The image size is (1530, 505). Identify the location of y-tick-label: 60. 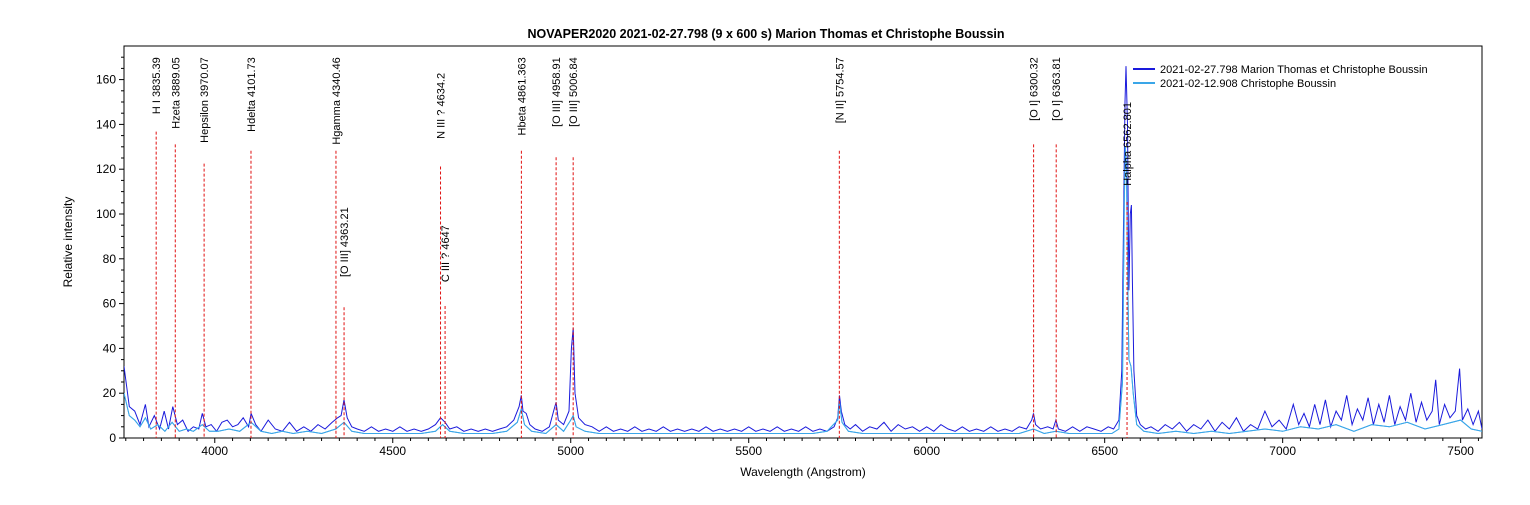
(110, 304).